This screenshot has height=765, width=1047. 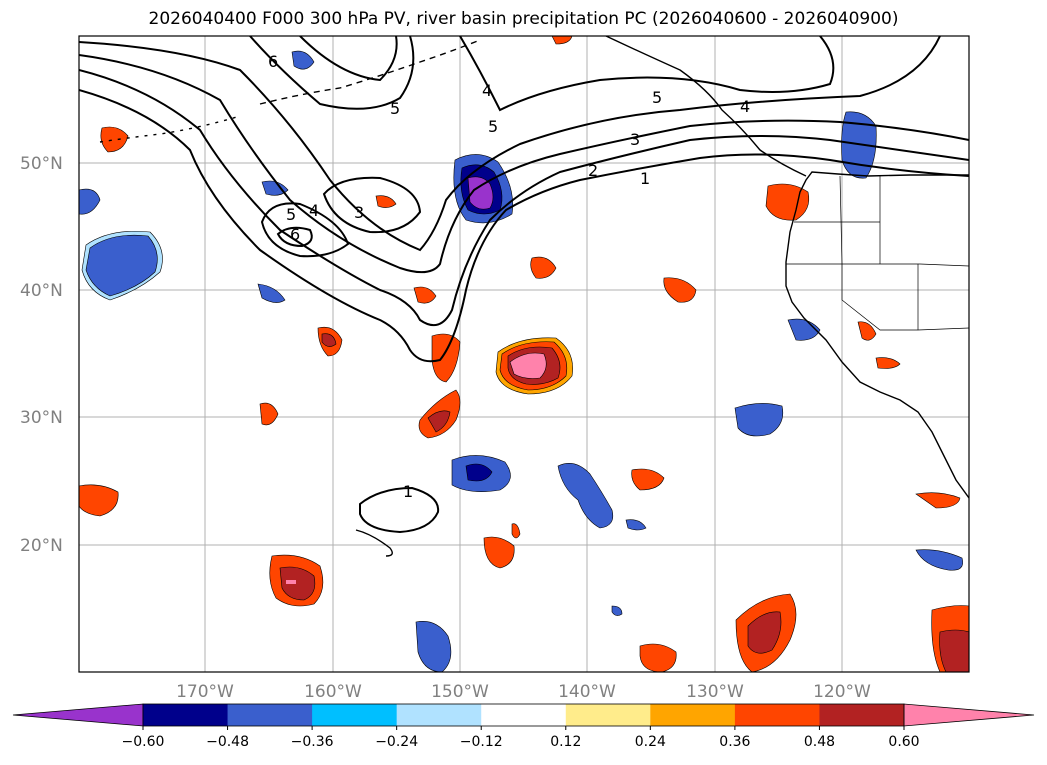 I want to click on precip-positive-center, so click(x=534, y=366).